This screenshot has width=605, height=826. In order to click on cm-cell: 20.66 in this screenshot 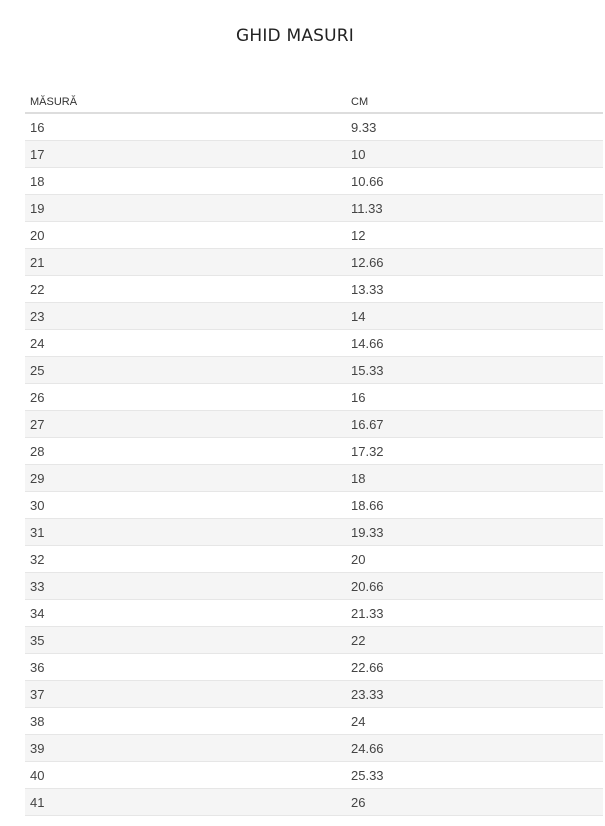, I will do `click(474, 586)`.